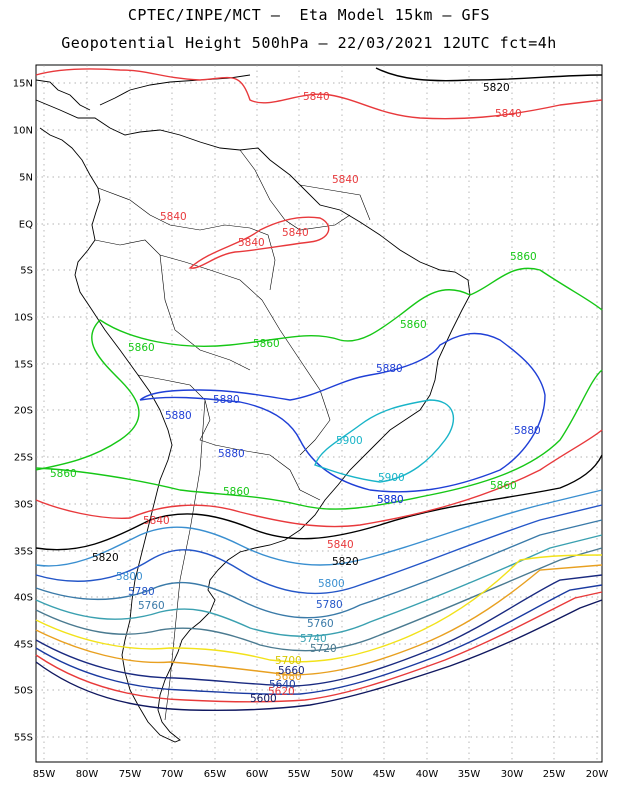 This screenshot has height=800, width=618. What do you see at coordinates (288, 661) in the screenshot?
I see `contour-label-5700: 5700` at bounding box center [288, 661].